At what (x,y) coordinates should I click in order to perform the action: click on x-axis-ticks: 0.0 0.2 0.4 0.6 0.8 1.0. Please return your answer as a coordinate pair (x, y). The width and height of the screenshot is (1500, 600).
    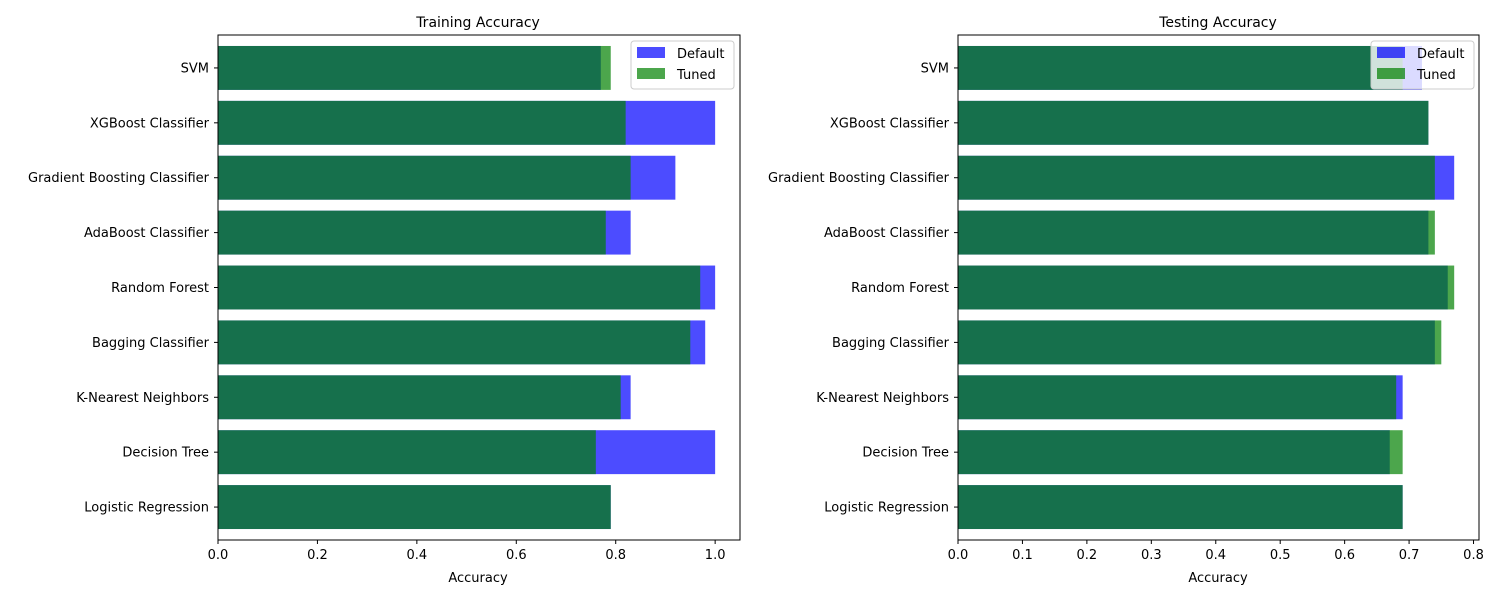
    Looking at the image, I should click on (467, 551).